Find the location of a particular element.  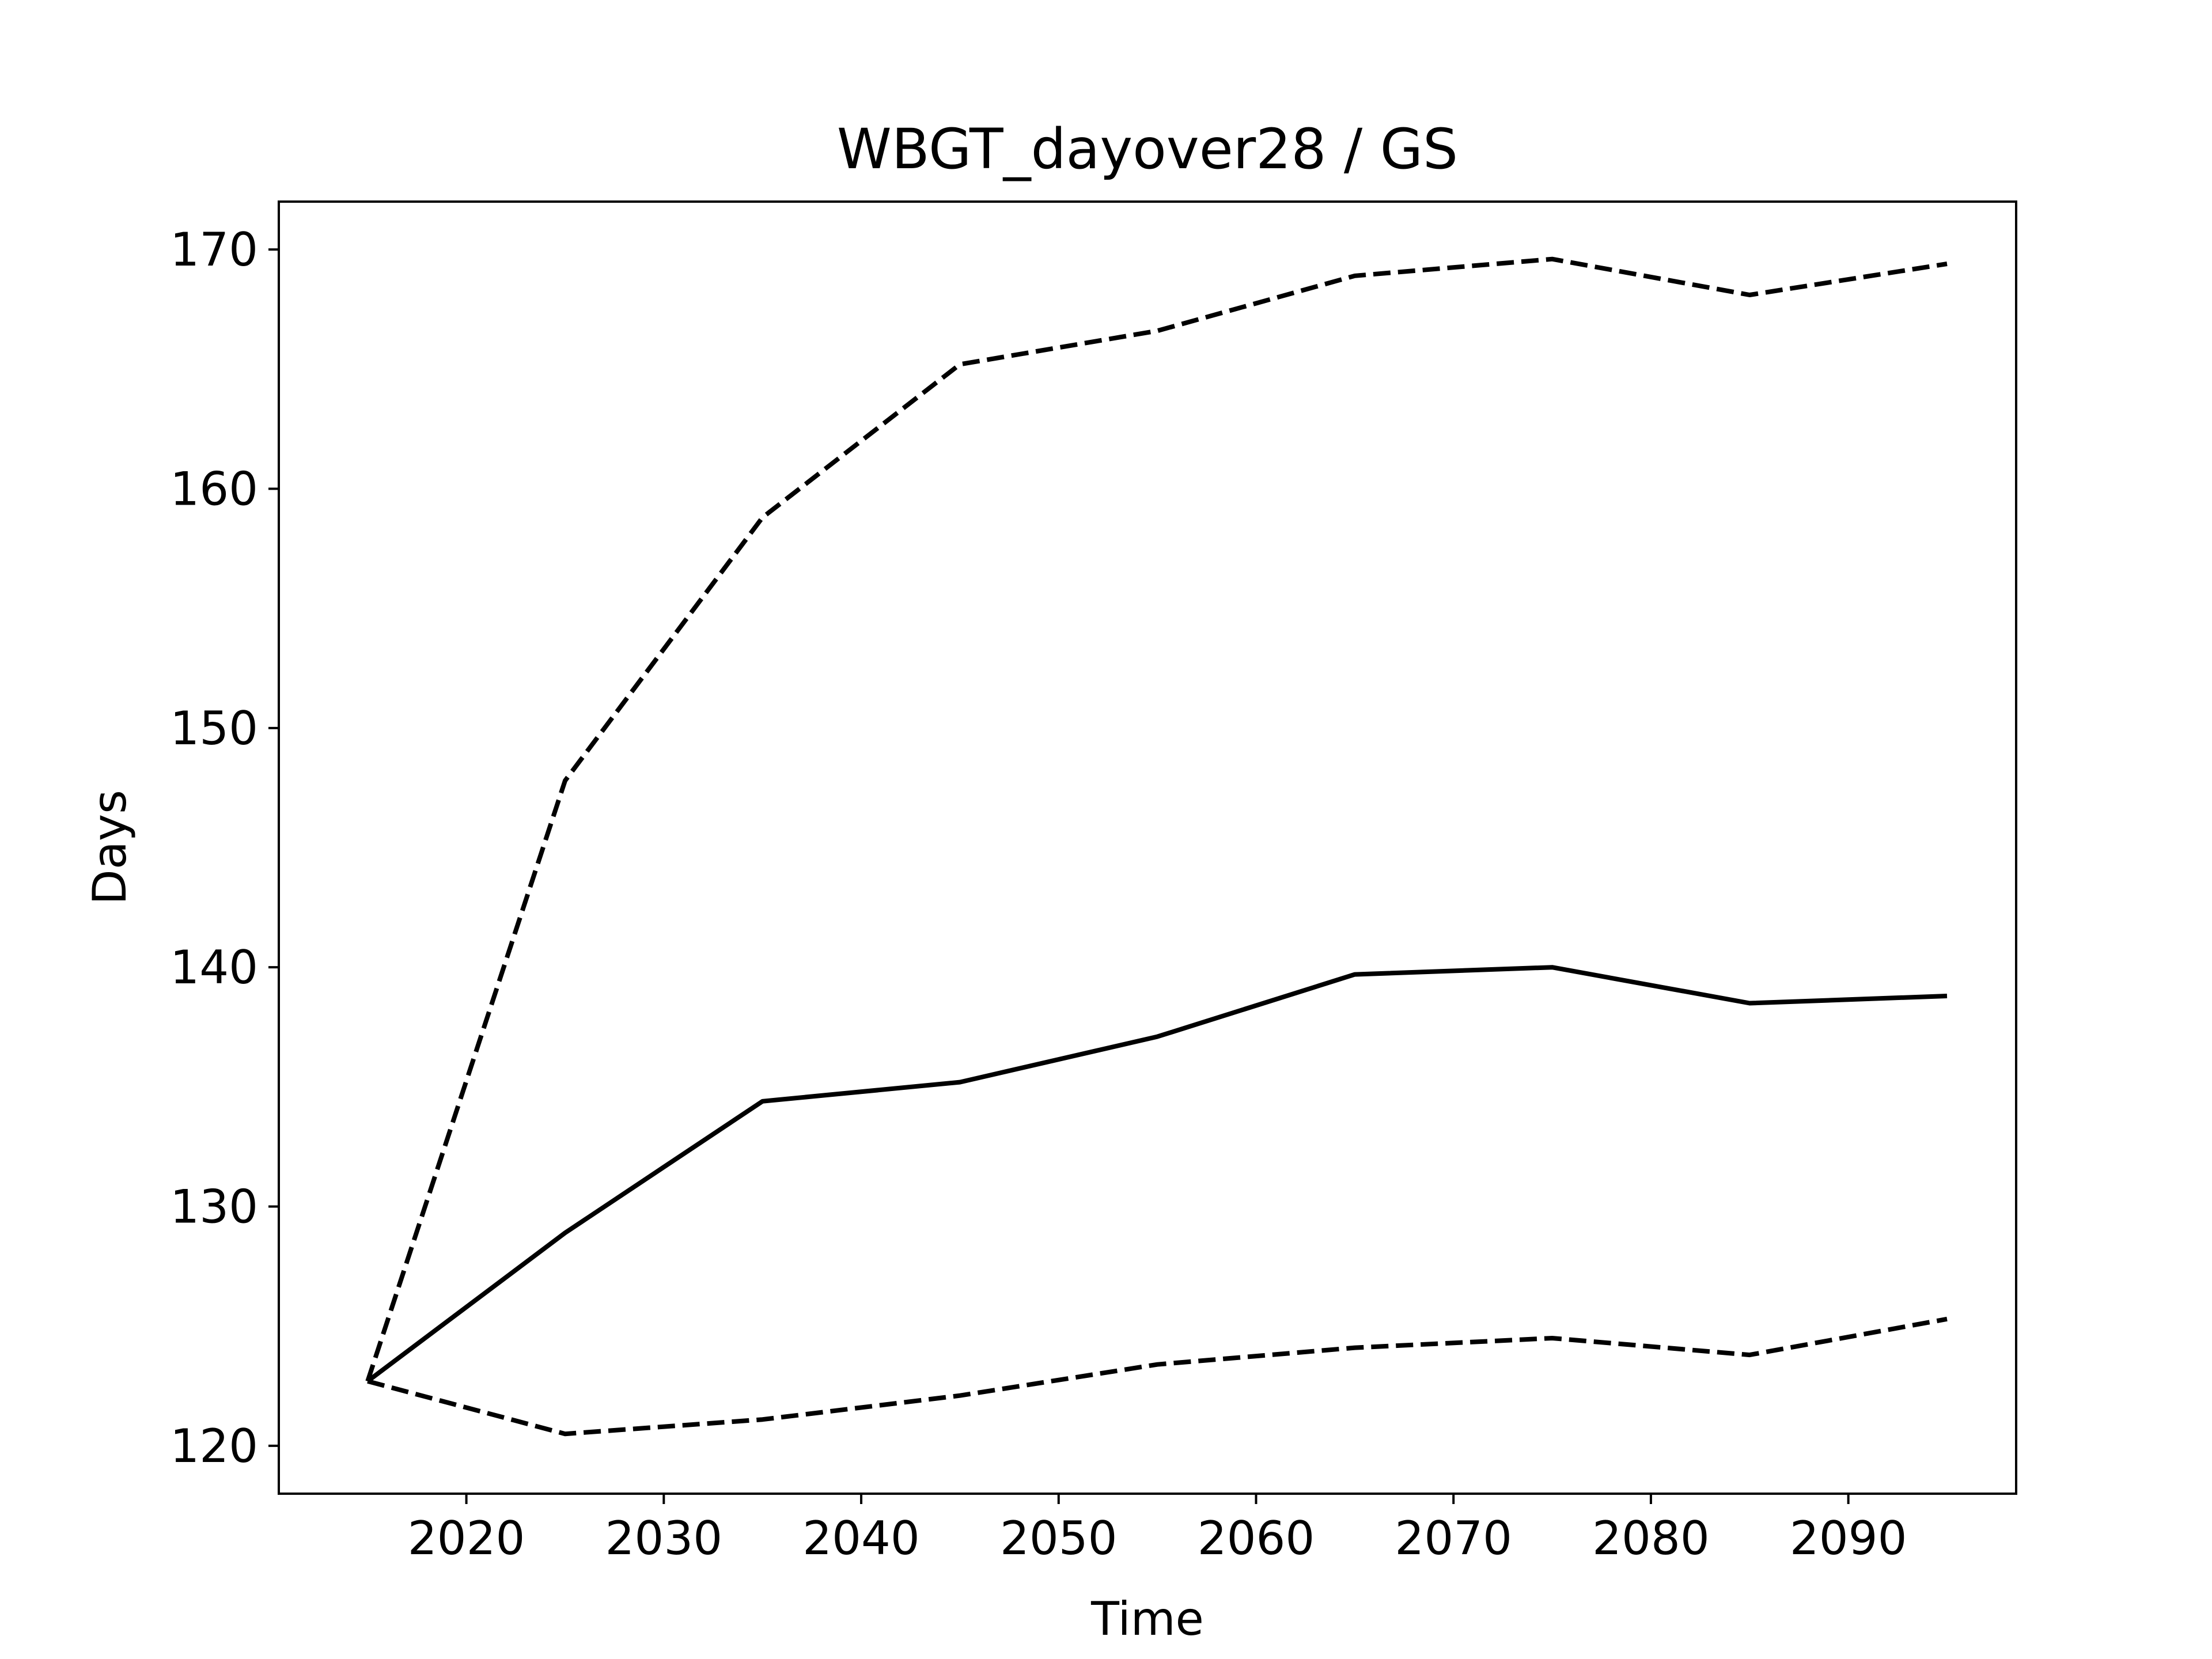

y-tick-label: 150 is located at coordinates (214, 728).